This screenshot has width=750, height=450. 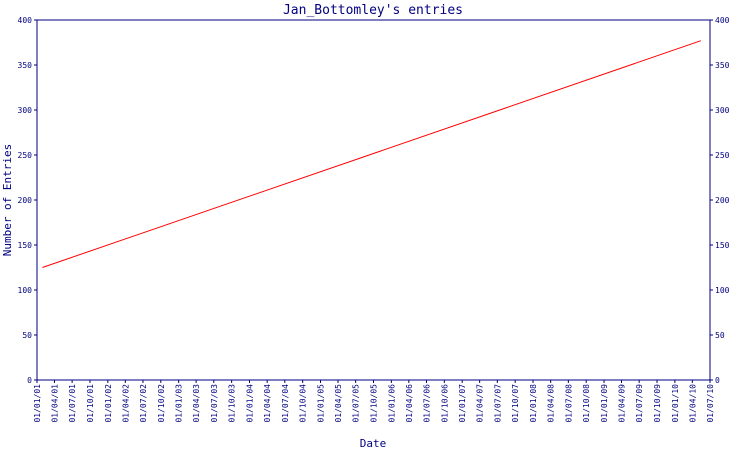 What do you see at coordinates (25, 245) in the screenshot?
I see `y-tick-label-left: 150` at bounding box center [25, 245].